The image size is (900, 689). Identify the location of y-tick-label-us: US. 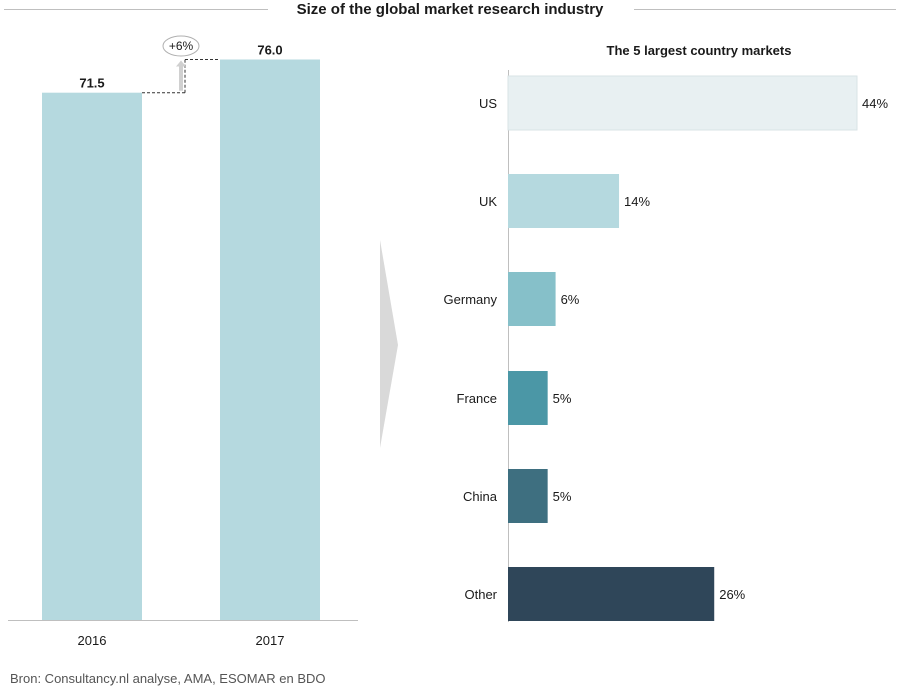
(488, 103).